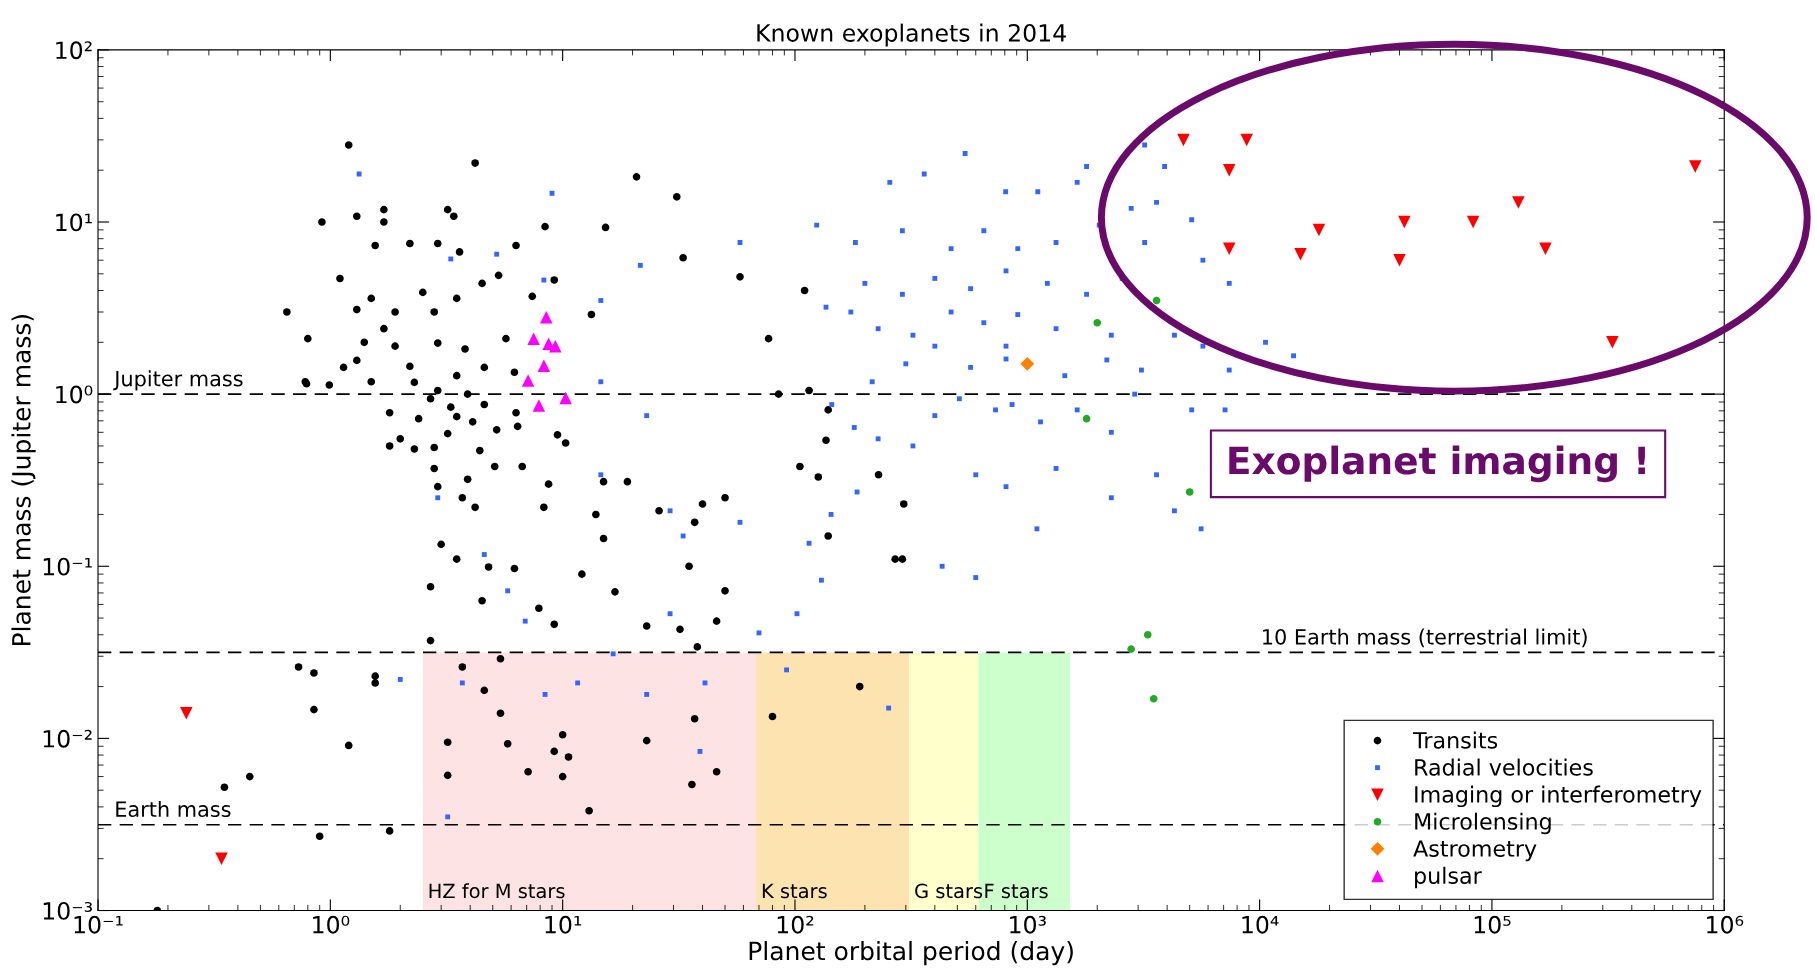 Image resolution: width=1815 pixels, height=978 pixels. Describe the element at coordinates (1016, 891) in the screenshot. I see `band-label: F stars` at that location.